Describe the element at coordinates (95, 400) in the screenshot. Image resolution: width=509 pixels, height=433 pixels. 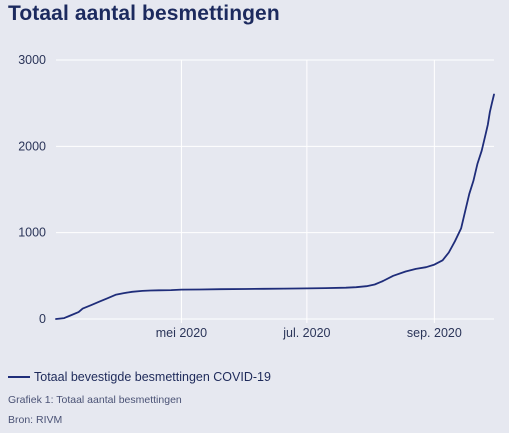
I see `chart-caption: Grafiek 1: Totaal aantal besmettingen` at that location.